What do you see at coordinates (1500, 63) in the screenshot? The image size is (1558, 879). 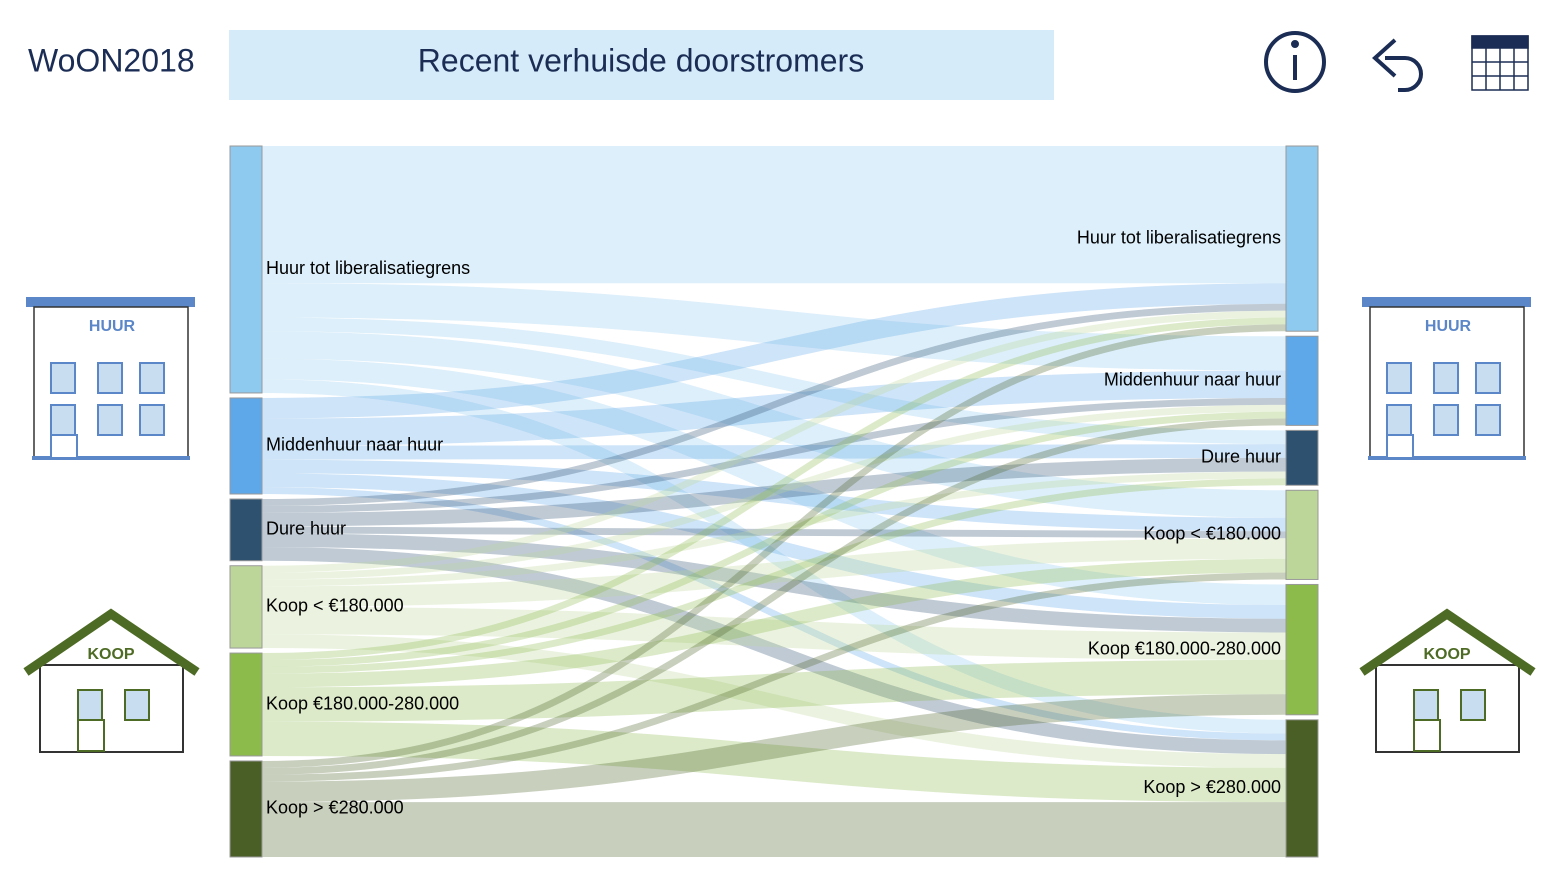 I see `table-button` at bounding box center [1500, 63].